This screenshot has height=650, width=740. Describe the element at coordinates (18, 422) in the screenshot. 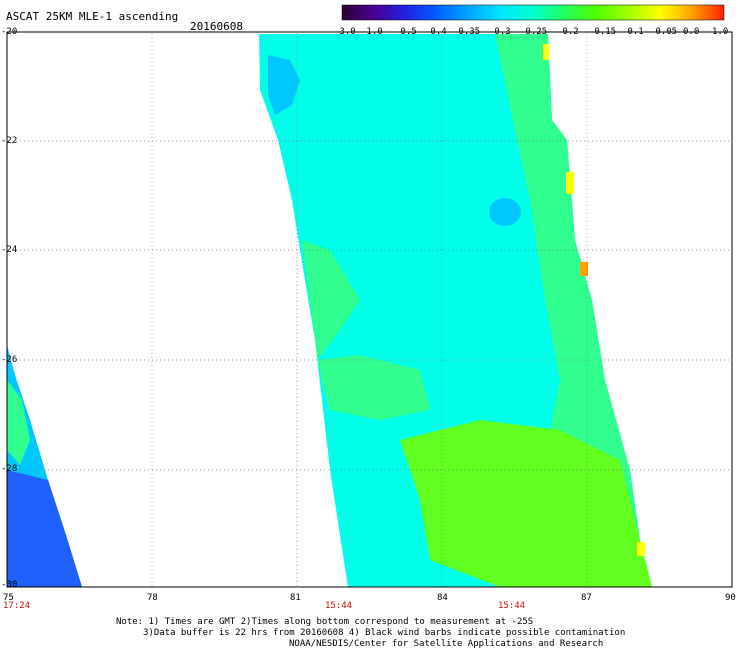

I see `swath-west-green` at that location.